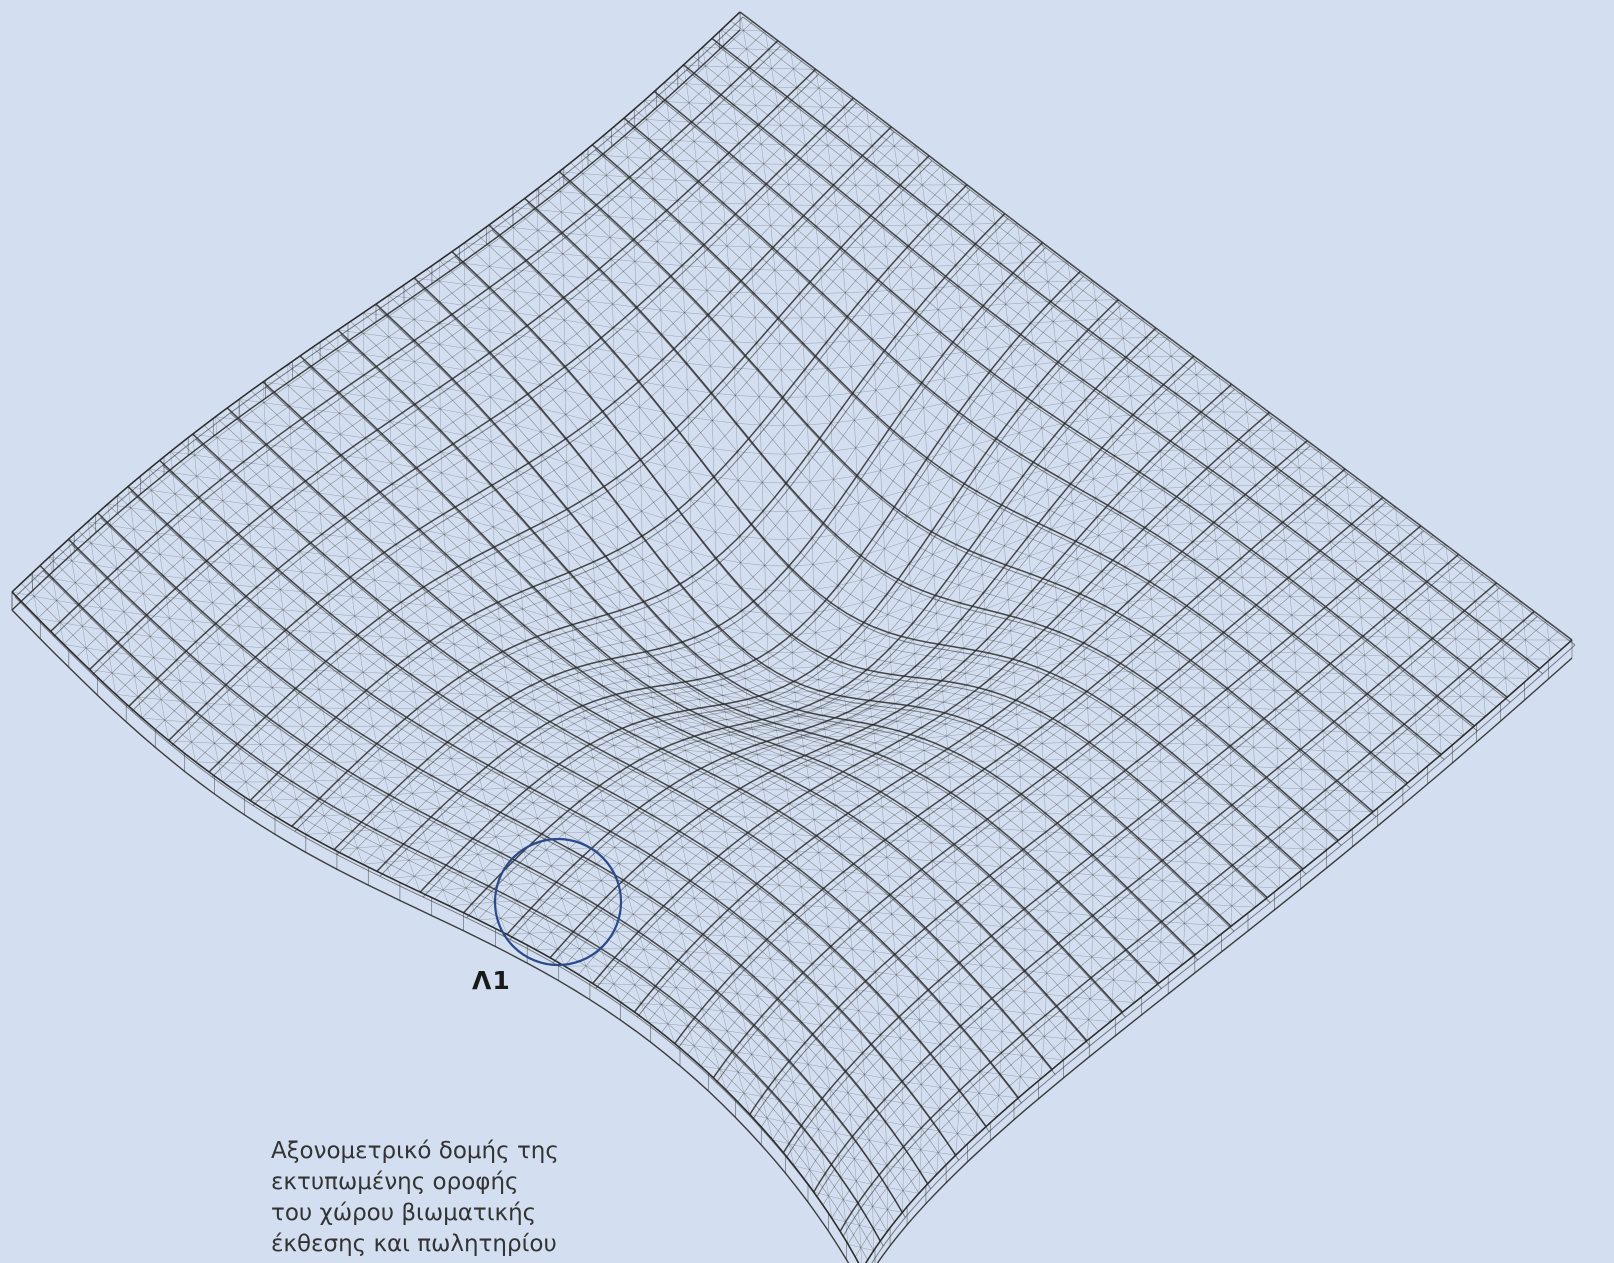 The image size is (1614, 1263). What do you see at coordinates (414, 1244) in the screenshot?
I see `caption-line-4: έκθεσης και πωλητηρίου` at bounding box center [414, 1244].